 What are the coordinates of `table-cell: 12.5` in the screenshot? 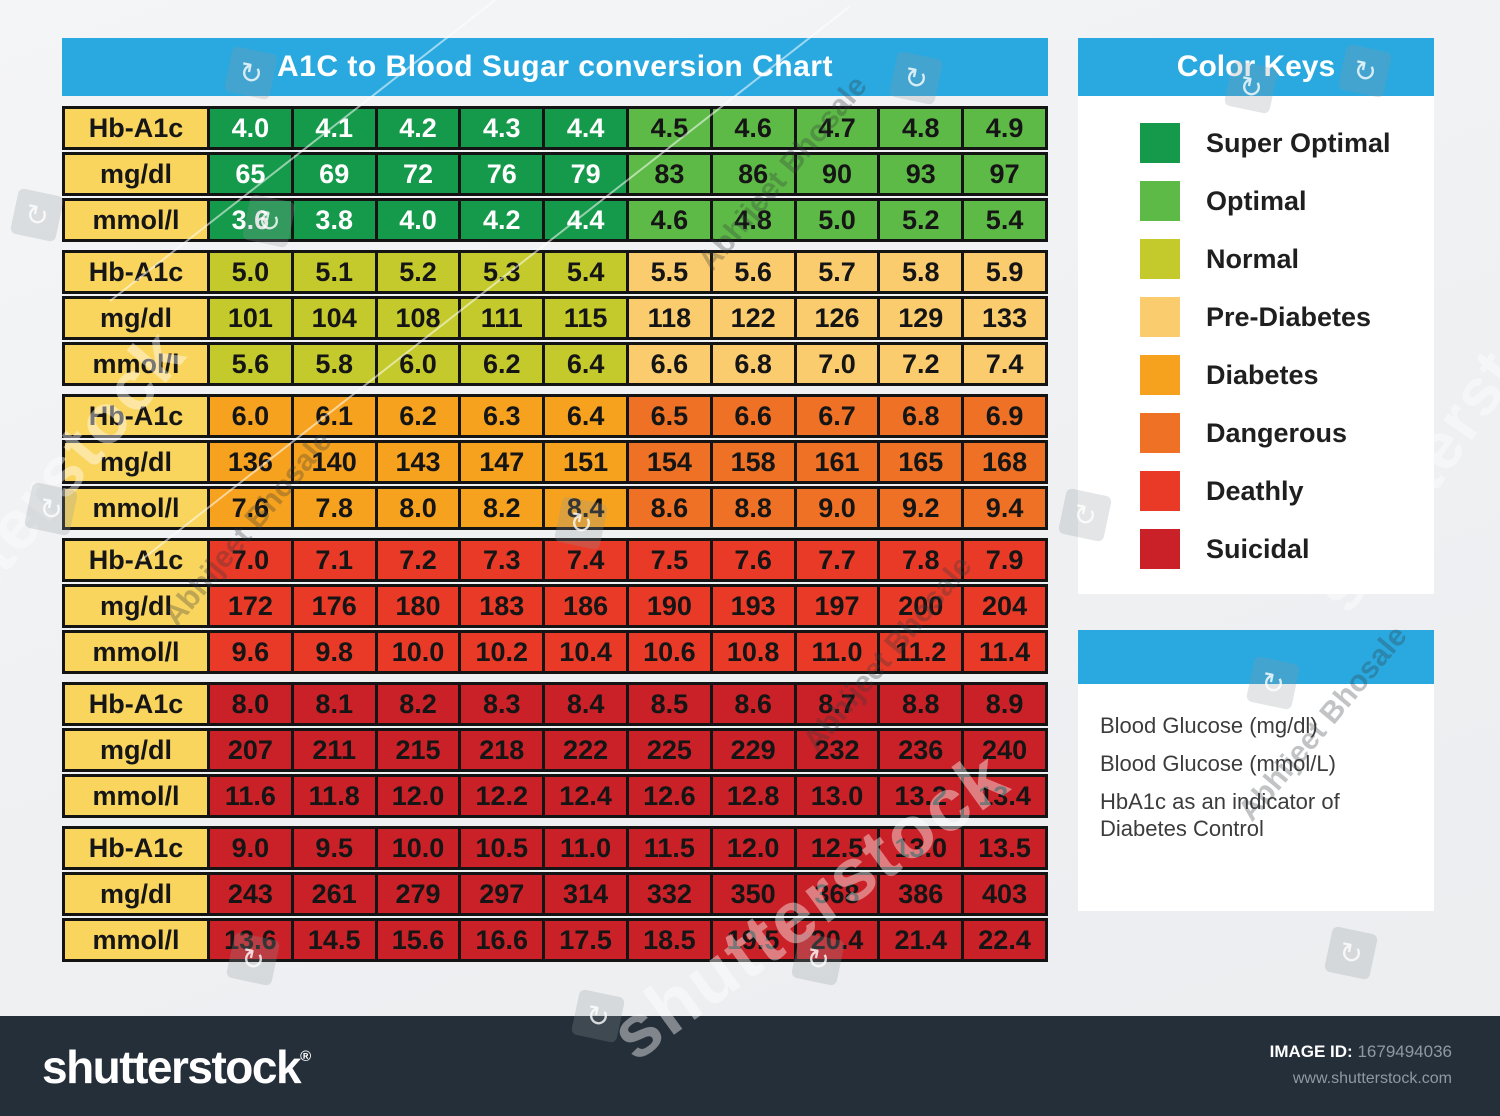 It's located at (837, 848).